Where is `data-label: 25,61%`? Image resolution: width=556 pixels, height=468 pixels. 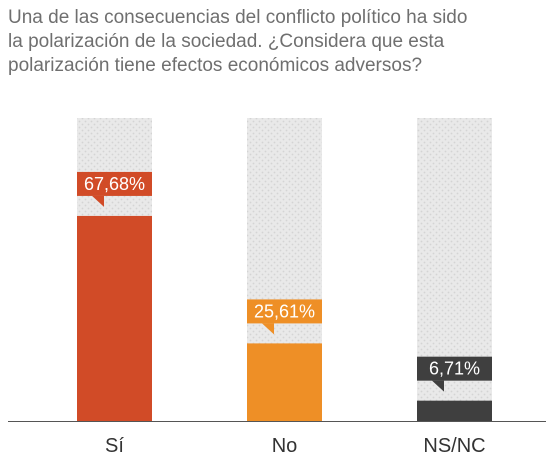
data-label: 25,61% is located at coordinates (284, 311).